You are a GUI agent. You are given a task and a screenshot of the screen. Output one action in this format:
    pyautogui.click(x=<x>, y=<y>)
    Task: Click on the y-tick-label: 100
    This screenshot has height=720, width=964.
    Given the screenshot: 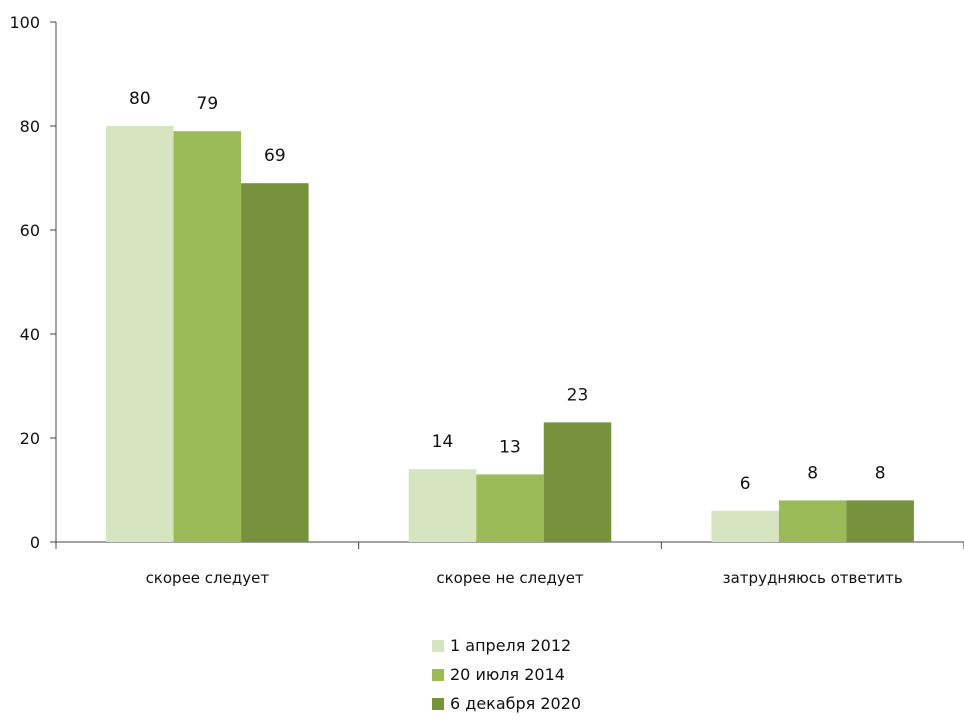 What is the action you would take?
    pyautogui.click(x=24, y=22)
    